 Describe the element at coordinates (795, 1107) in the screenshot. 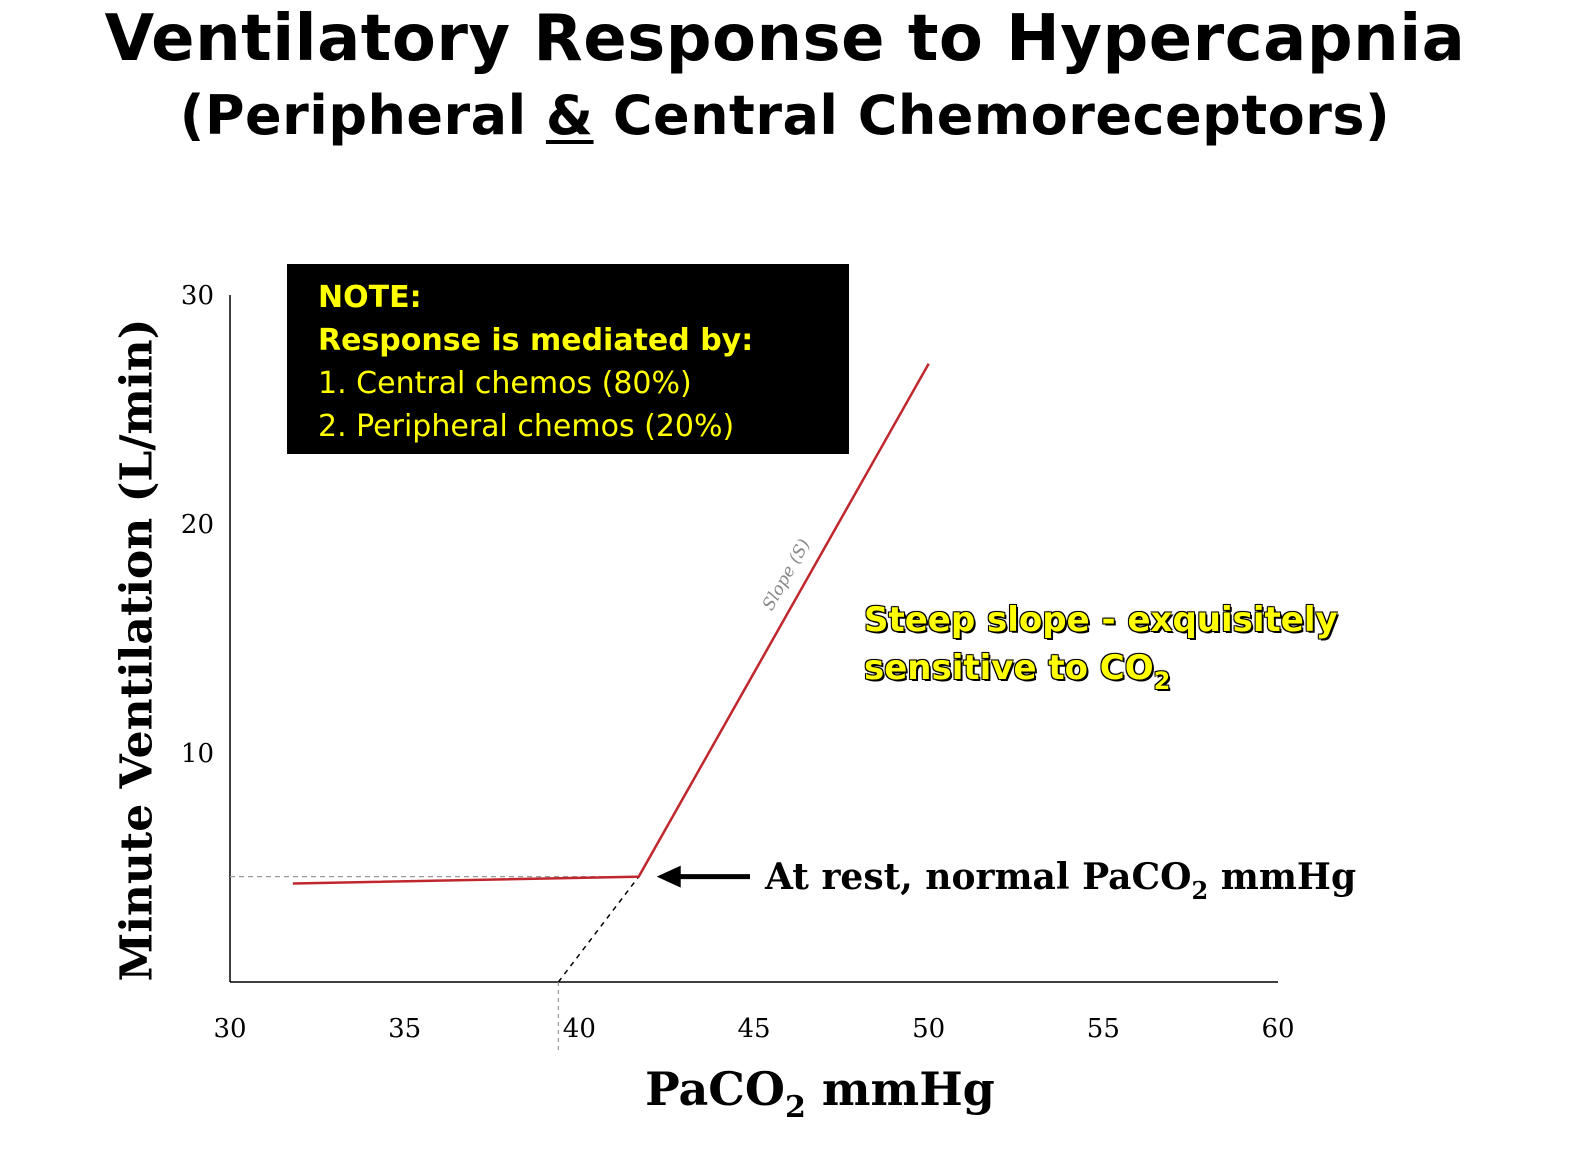

I see `x-axis-label-sub: 2` at that location.